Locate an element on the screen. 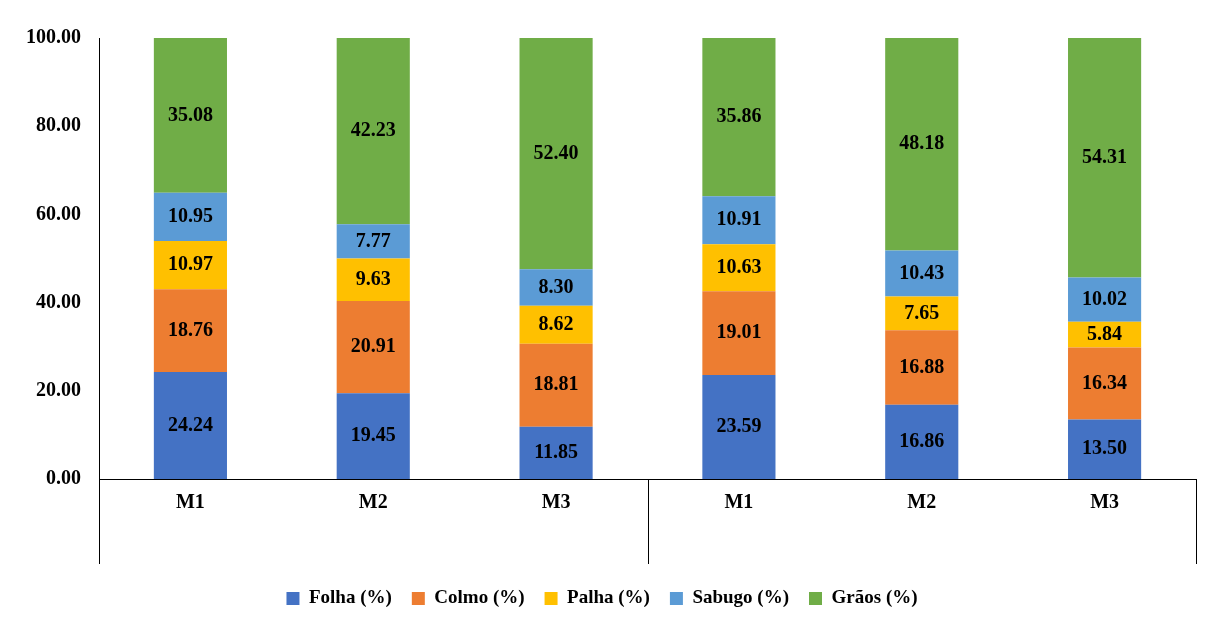  data-label: 10.63 is located at coordinates (739, 265).